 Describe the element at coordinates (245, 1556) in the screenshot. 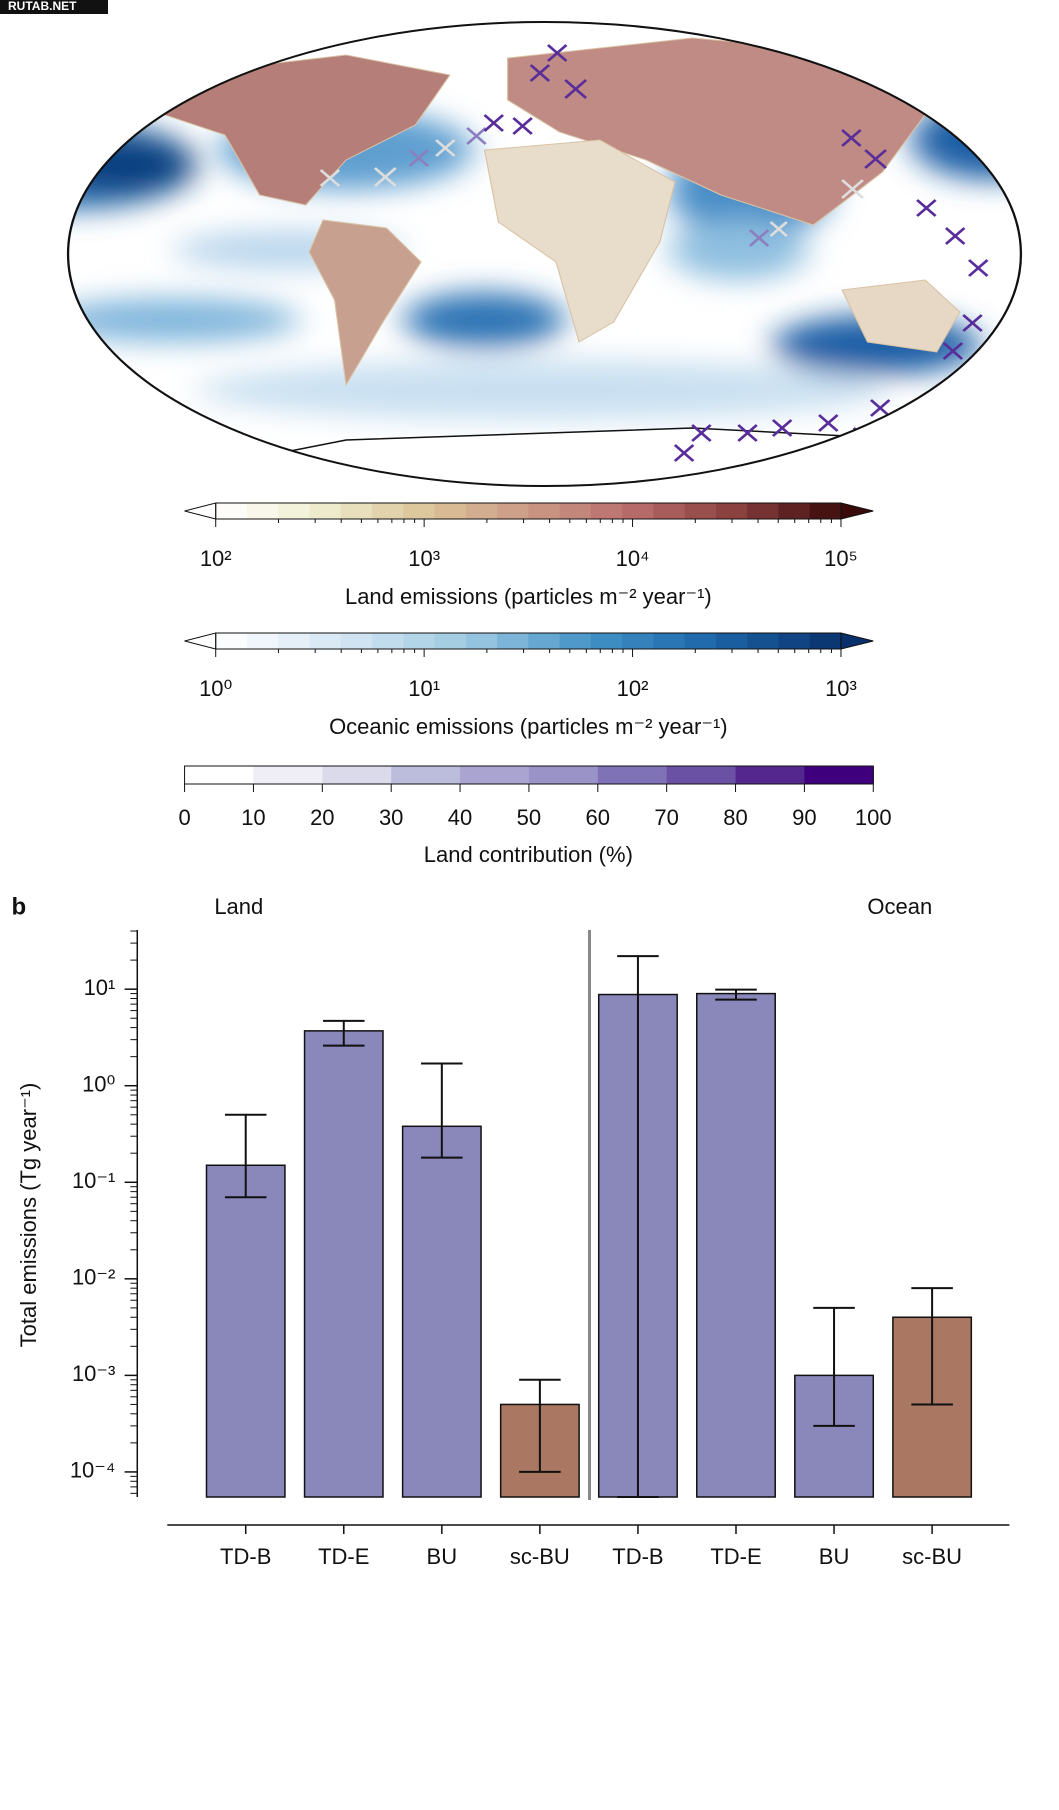

I see `x-tick-label: TD-B` at that location.